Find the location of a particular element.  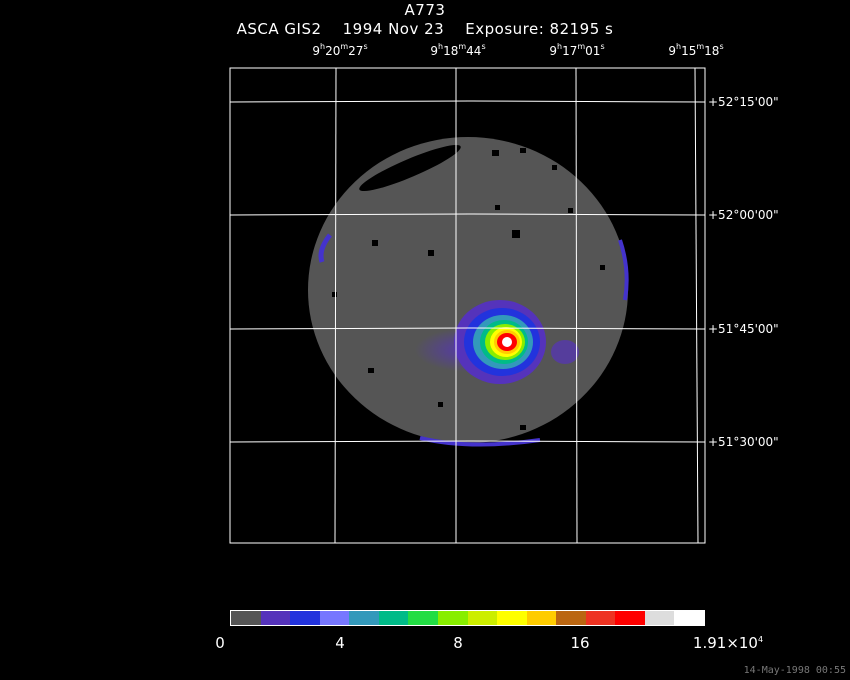

ra-label: 9h17m01s is located at coordinates (577, 50).